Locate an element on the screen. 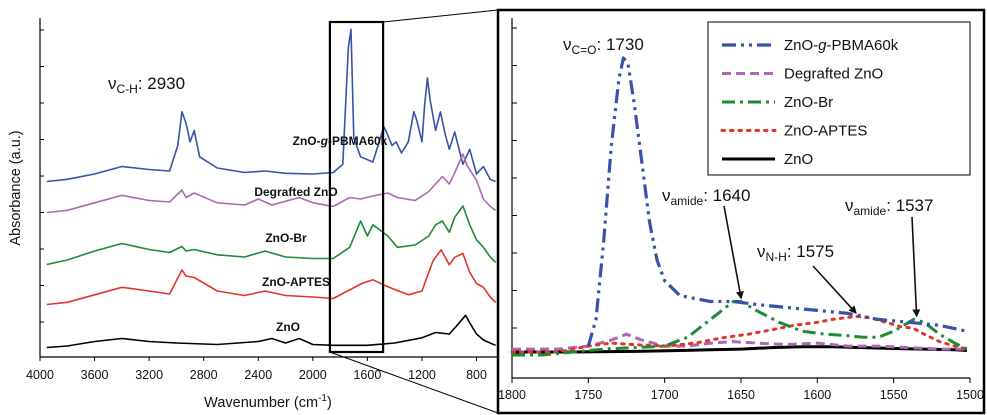 The height and width of the screenshot is (415, 987). right-x-tick-label: 1750 is located at coordinates (588, 395).